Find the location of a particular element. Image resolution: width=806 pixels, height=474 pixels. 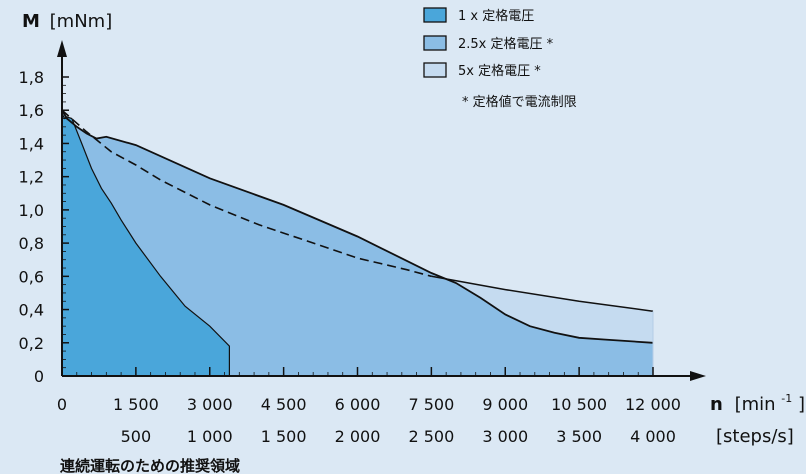

y-tick-label: 0,6 is located at coordinates (31, 276).